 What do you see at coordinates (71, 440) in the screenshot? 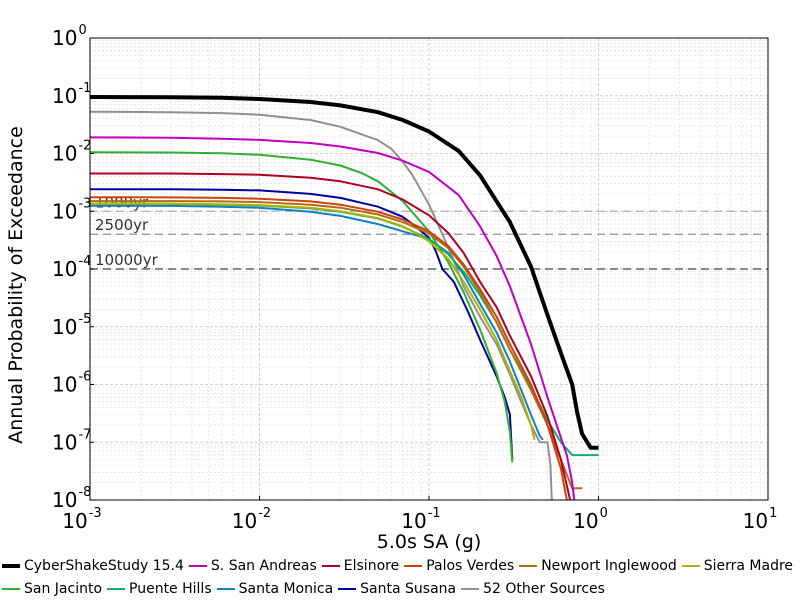
I see `y-tick-label: 10⁻⁷` at bounding box center [71, 440].